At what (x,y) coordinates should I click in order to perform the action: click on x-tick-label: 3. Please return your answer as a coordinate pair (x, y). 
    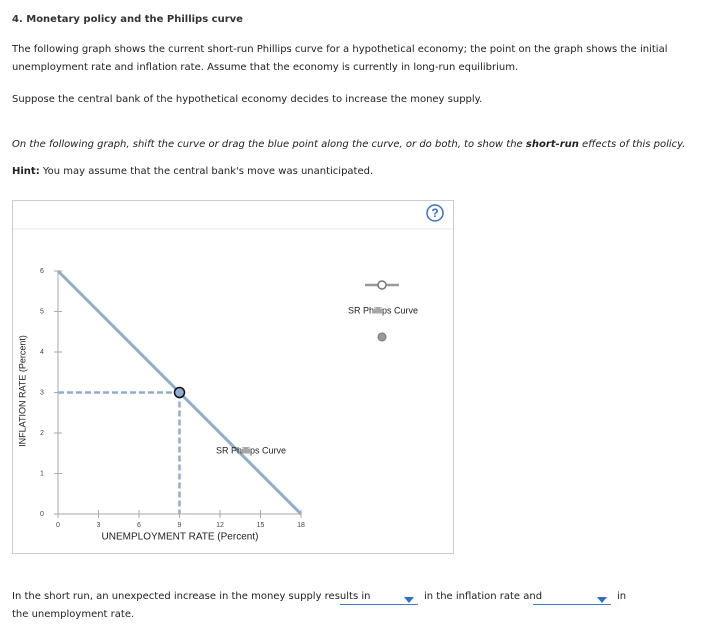
    Looking at the image, I should click on (99, 525).